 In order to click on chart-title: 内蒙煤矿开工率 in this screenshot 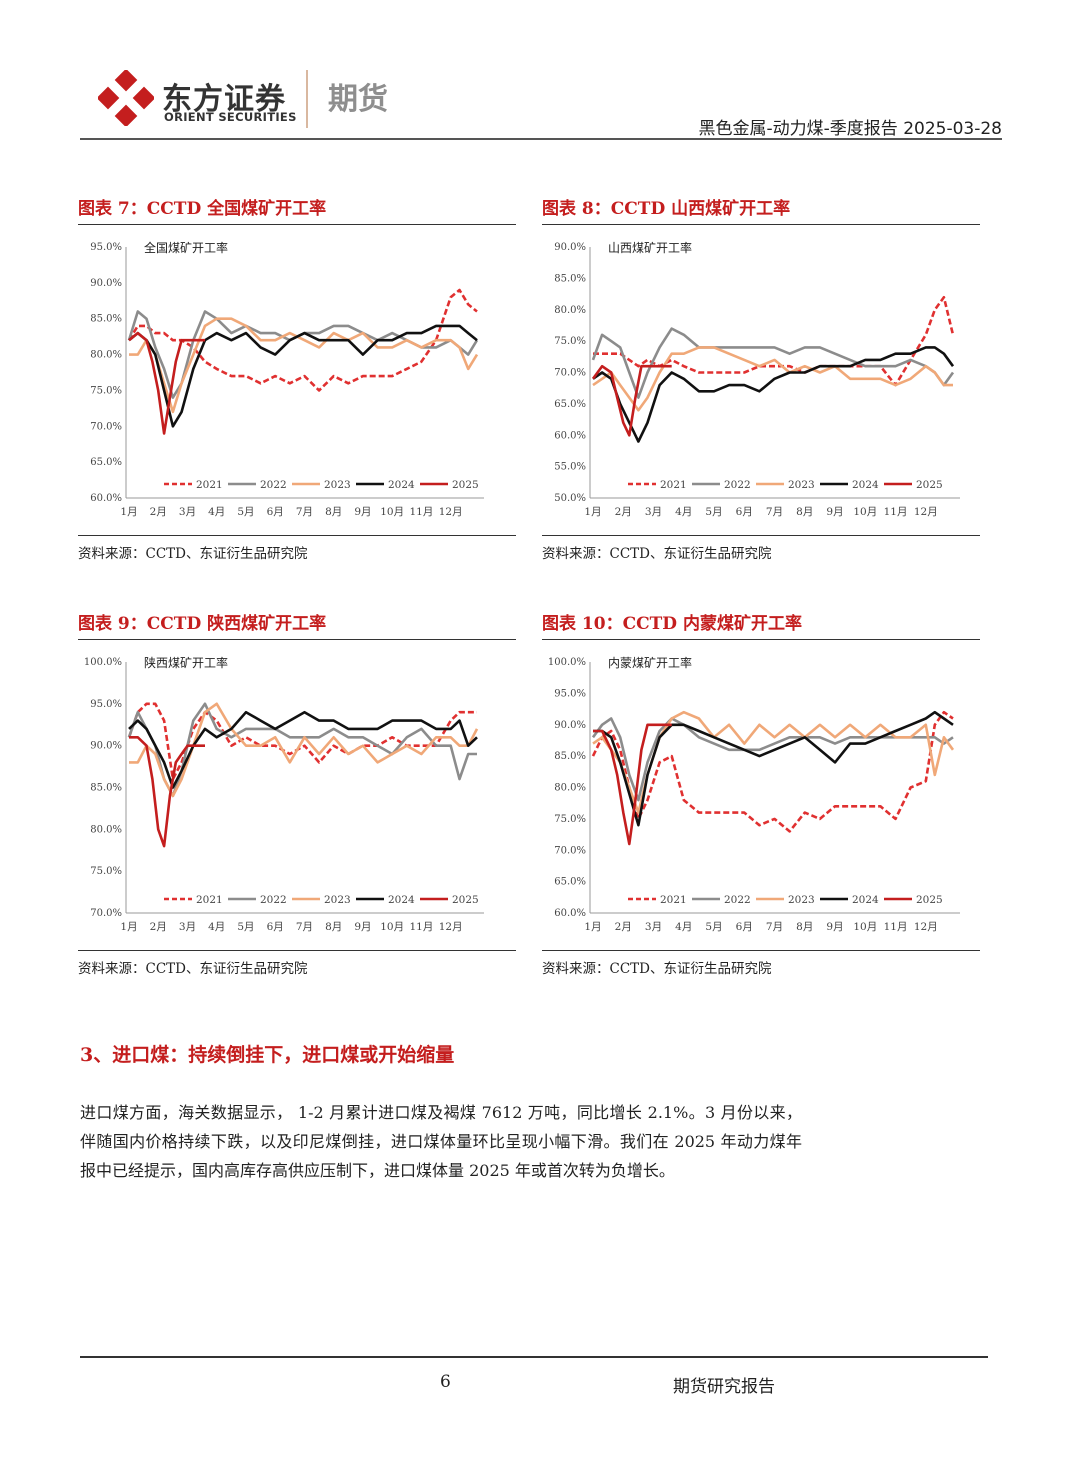, I will do `click(650, 662)`.